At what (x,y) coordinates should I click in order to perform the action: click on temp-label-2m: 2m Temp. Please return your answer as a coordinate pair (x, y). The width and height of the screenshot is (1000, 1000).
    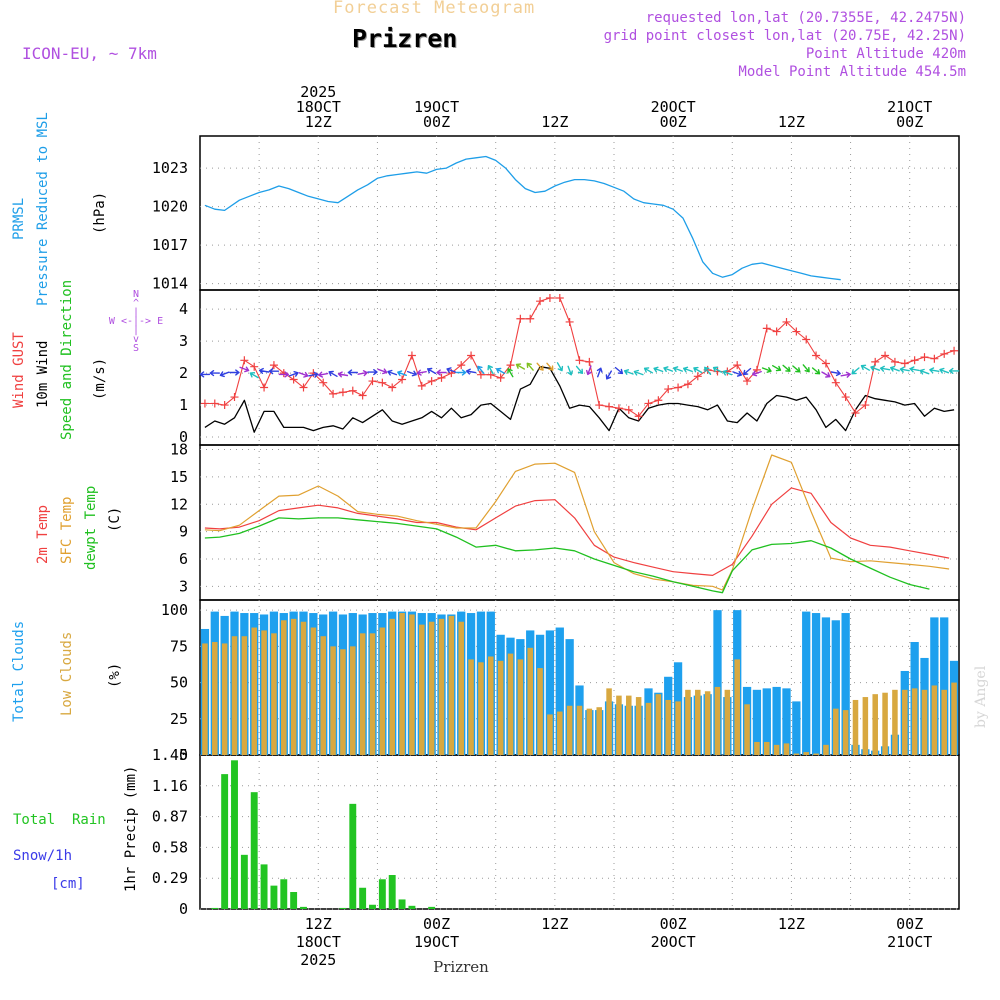
    Looking at the image, I should click on (43, 534).